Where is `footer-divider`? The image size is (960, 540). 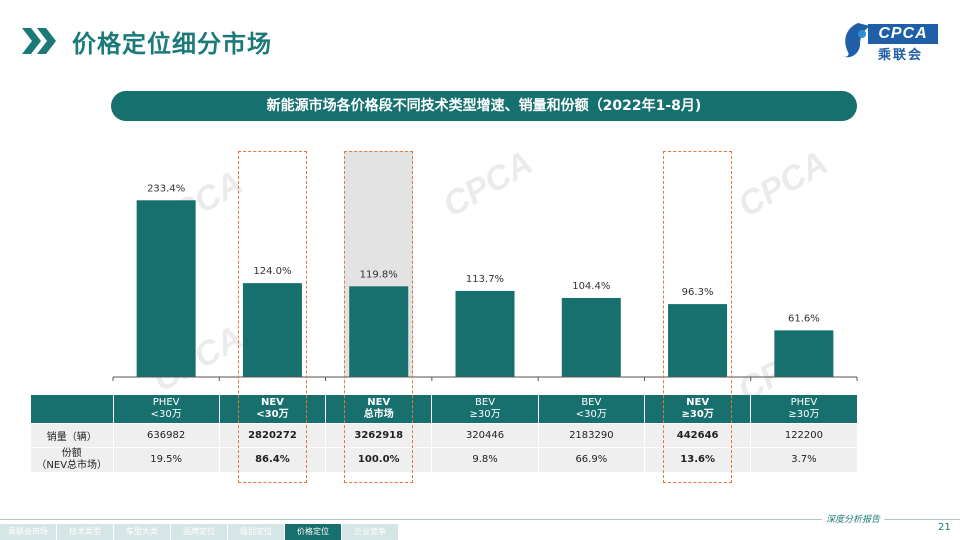
footer-divider is located at coordinates (480, 519).